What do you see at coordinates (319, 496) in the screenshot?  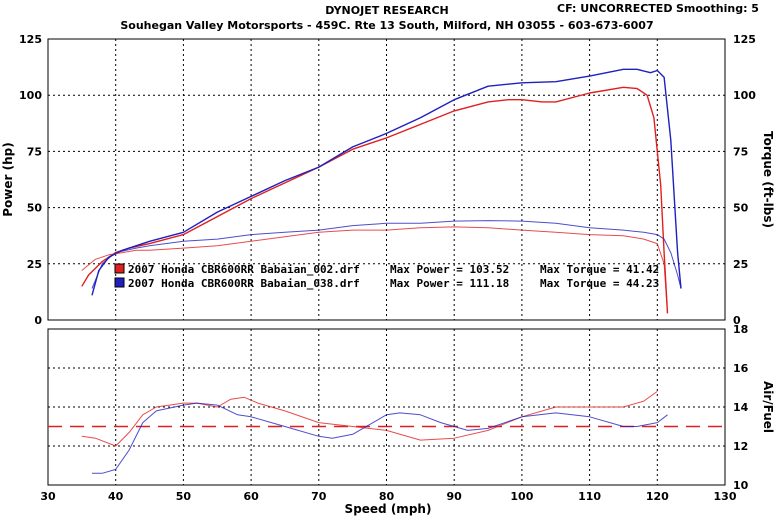 I see `x-tick-label: 70` at bounding box center [319, 496].